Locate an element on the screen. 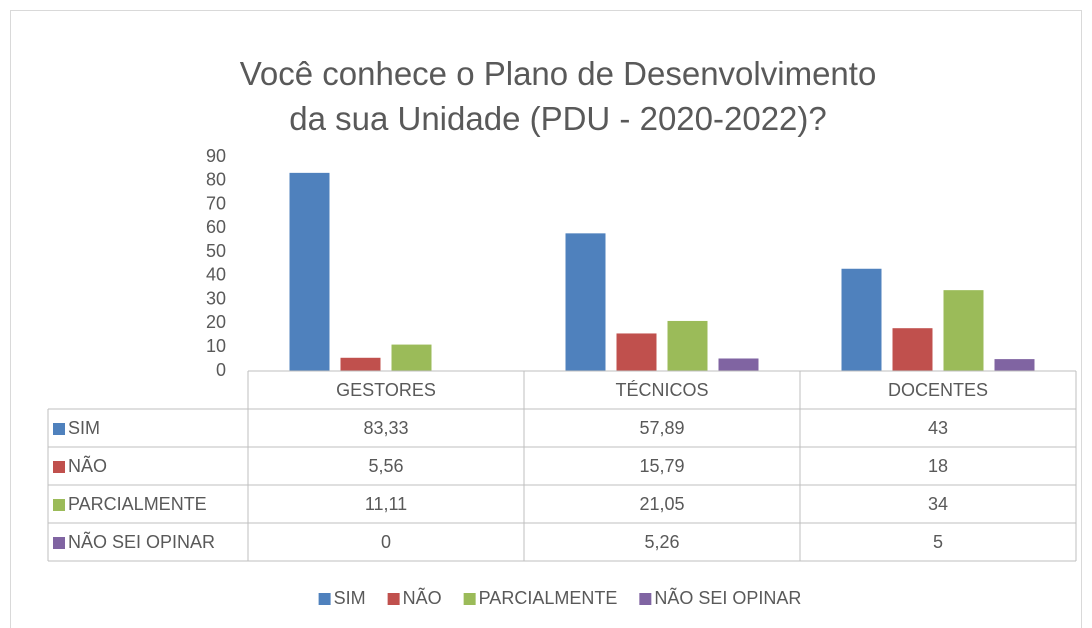 The image size is (1092, 628). y-tick-label: 0 is located at coordinates (221, 370).